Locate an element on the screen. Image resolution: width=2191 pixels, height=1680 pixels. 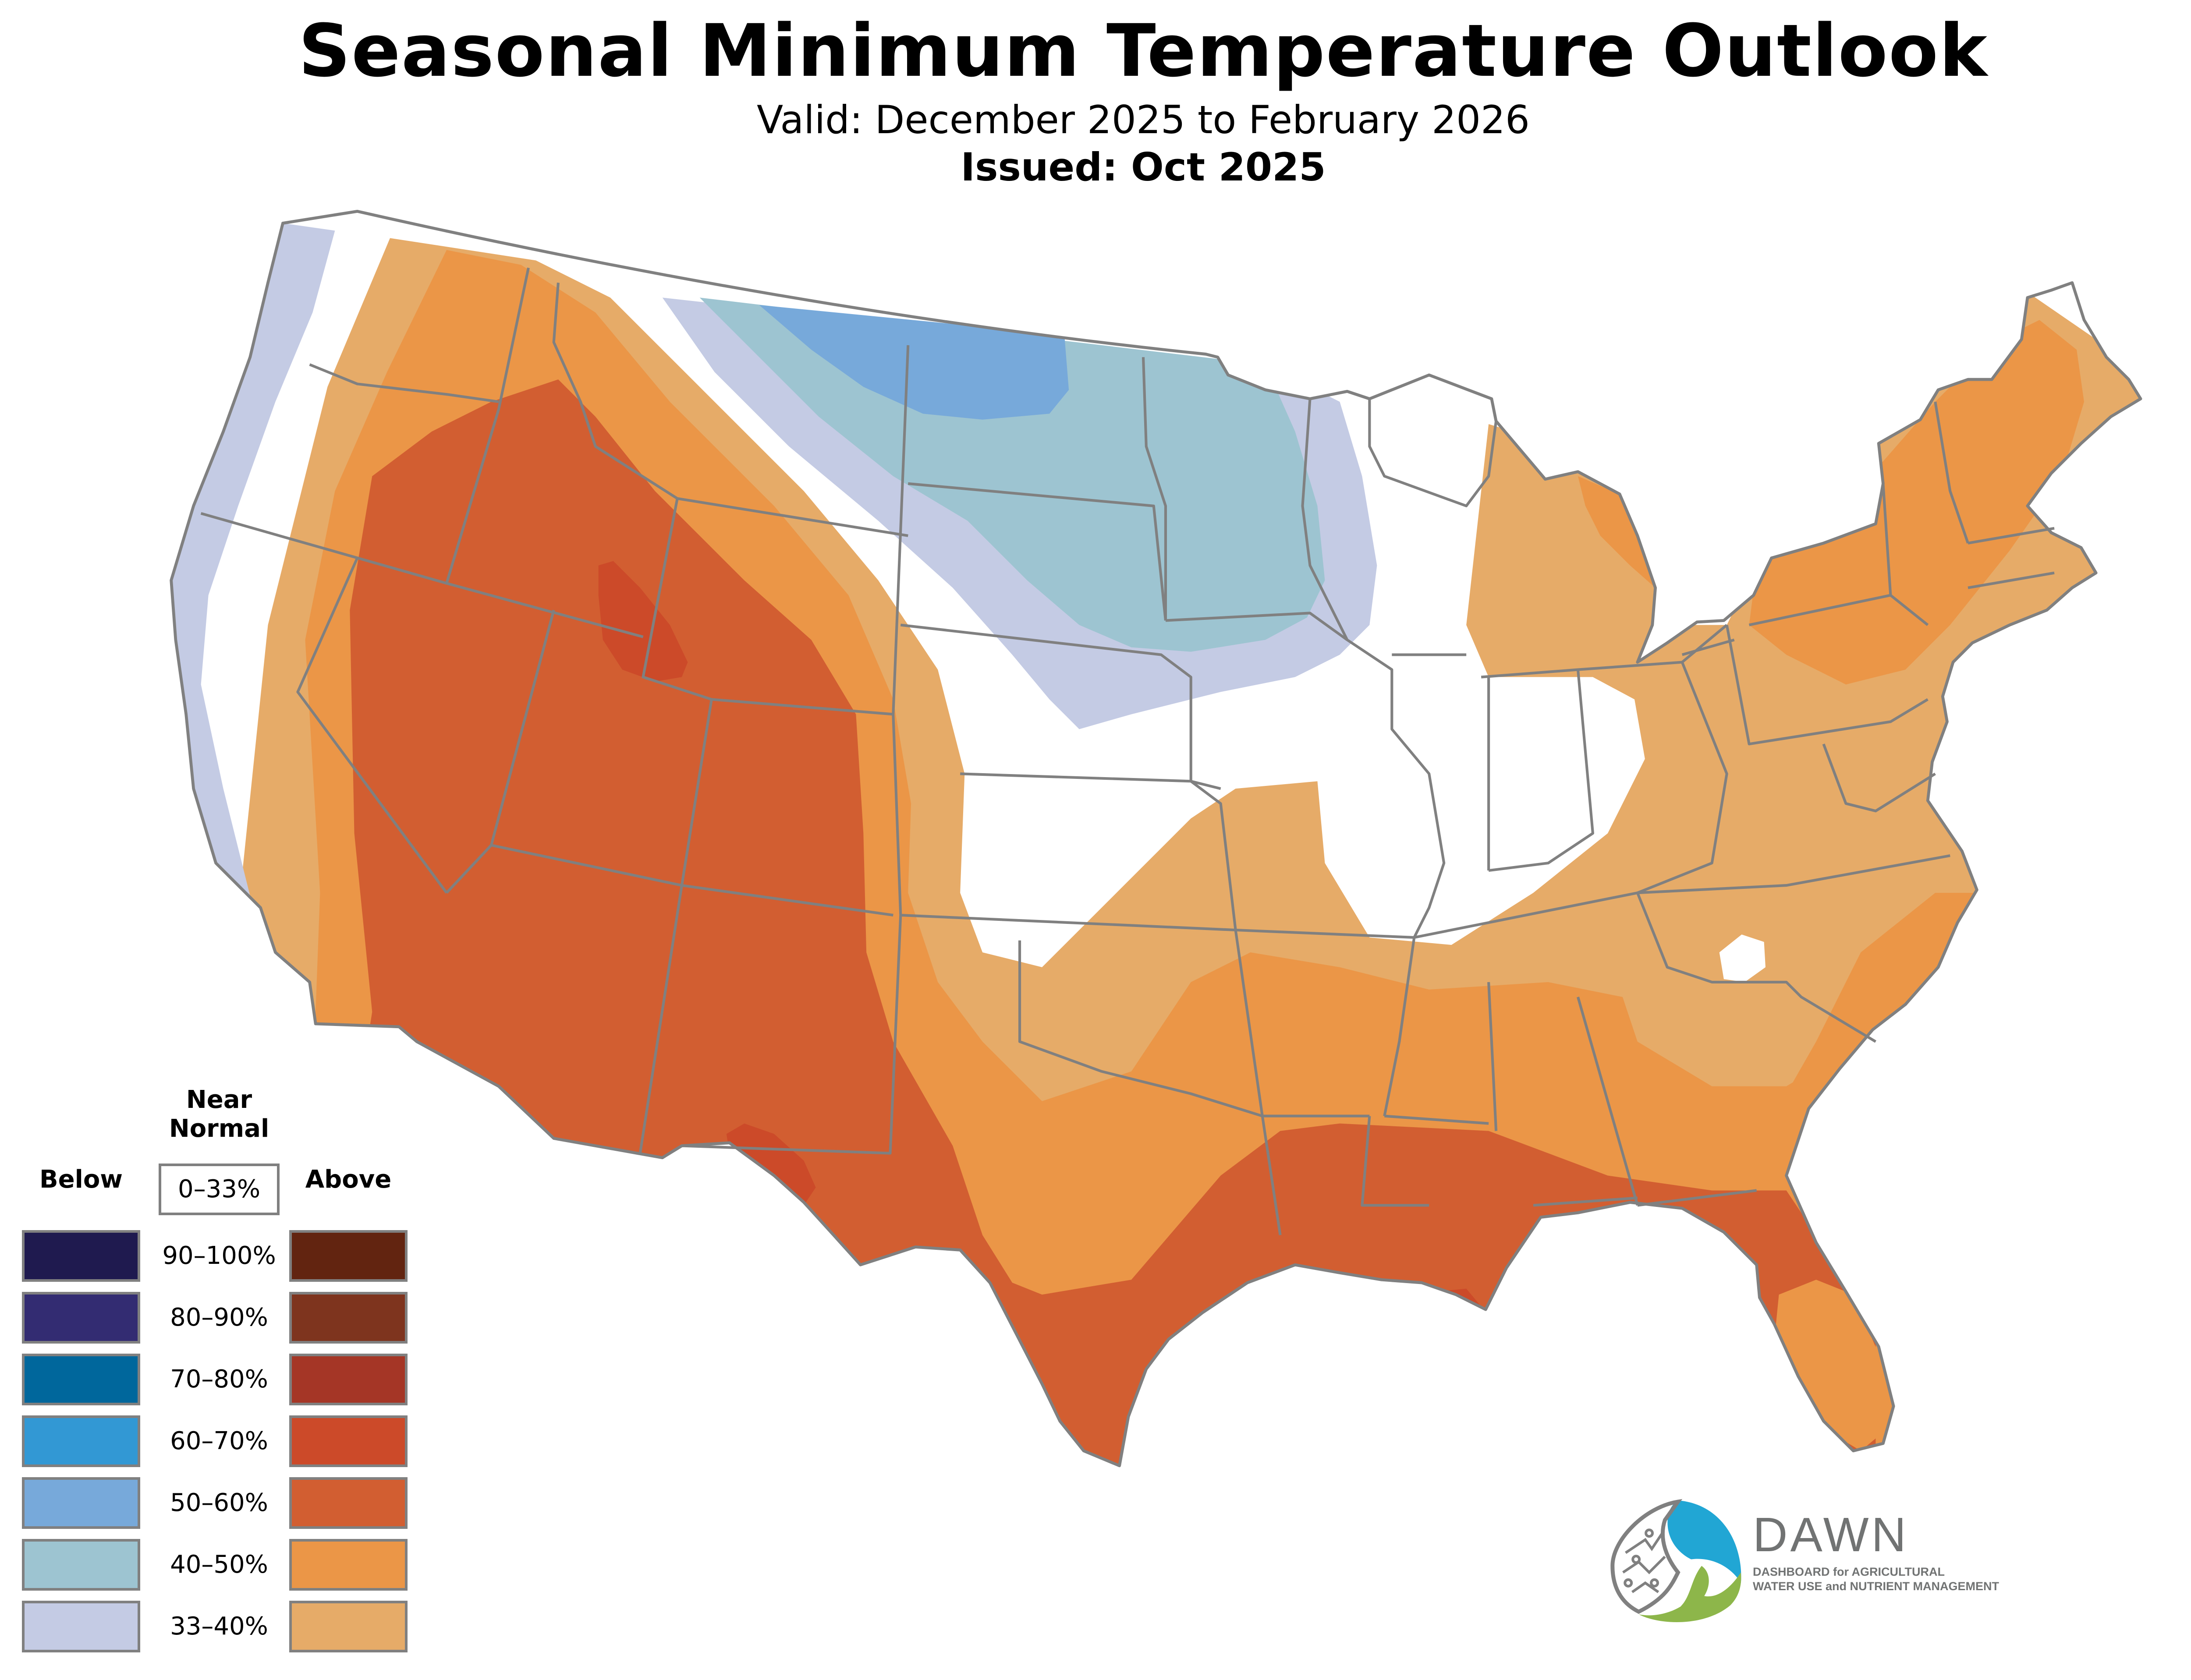
legend-near-normal-range: 0–33% is located at coordinates (219, 1189).